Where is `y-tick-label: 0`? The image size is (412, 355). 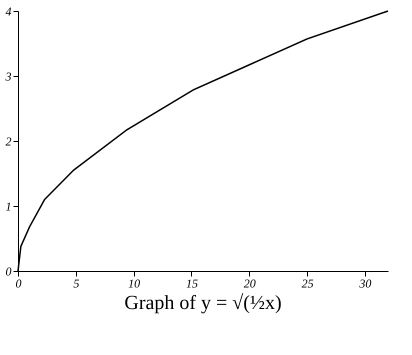 y-tick-label: 0 is located at coordinates (9, 271).